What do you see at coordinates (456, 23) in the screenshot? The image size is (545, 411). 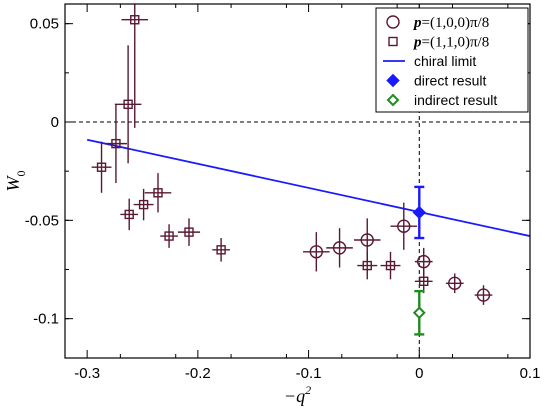 I see `legend-label-rest: =(1,0,0)π/8` at bounding box center [456, 23].